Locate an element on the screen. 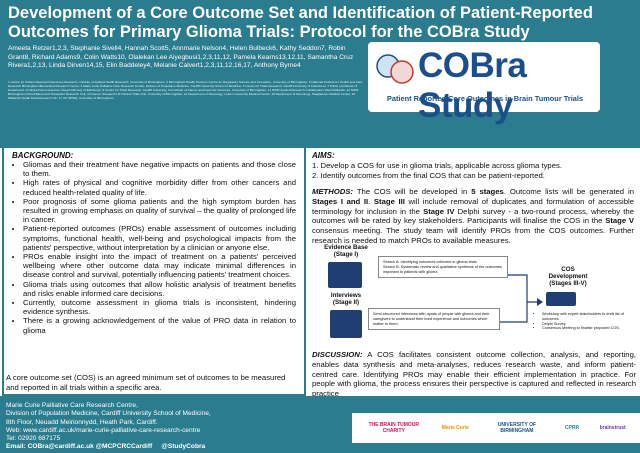 Image resolution: width=640 pixels, height=453 pixels. methods-text: Stages I and II is located at coordinates (340, 201).